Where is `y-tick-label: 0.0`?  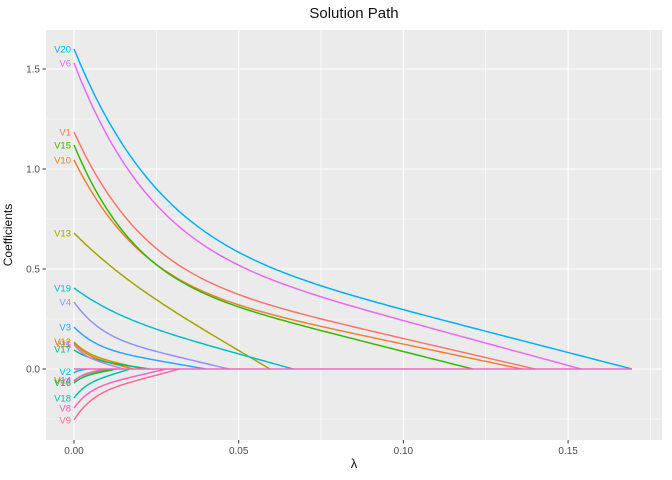
y-tick-label: 0.0 is located at coordinates (33, 370).